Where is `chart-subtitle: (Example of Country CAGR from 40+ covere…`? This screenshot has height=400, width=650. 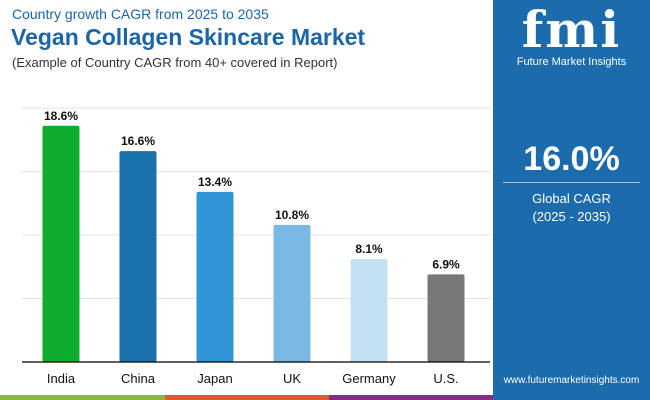
chart-subtitle: (Example of Country CAGR from 40+ covere… is located at coordinates (175, 62).